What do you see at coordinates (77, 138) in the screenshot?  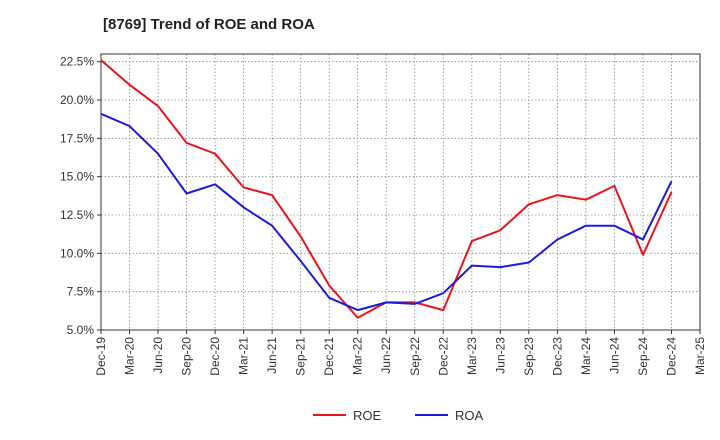 I see `y-tick-label: 17.5%` at bounding box center [77, 138].